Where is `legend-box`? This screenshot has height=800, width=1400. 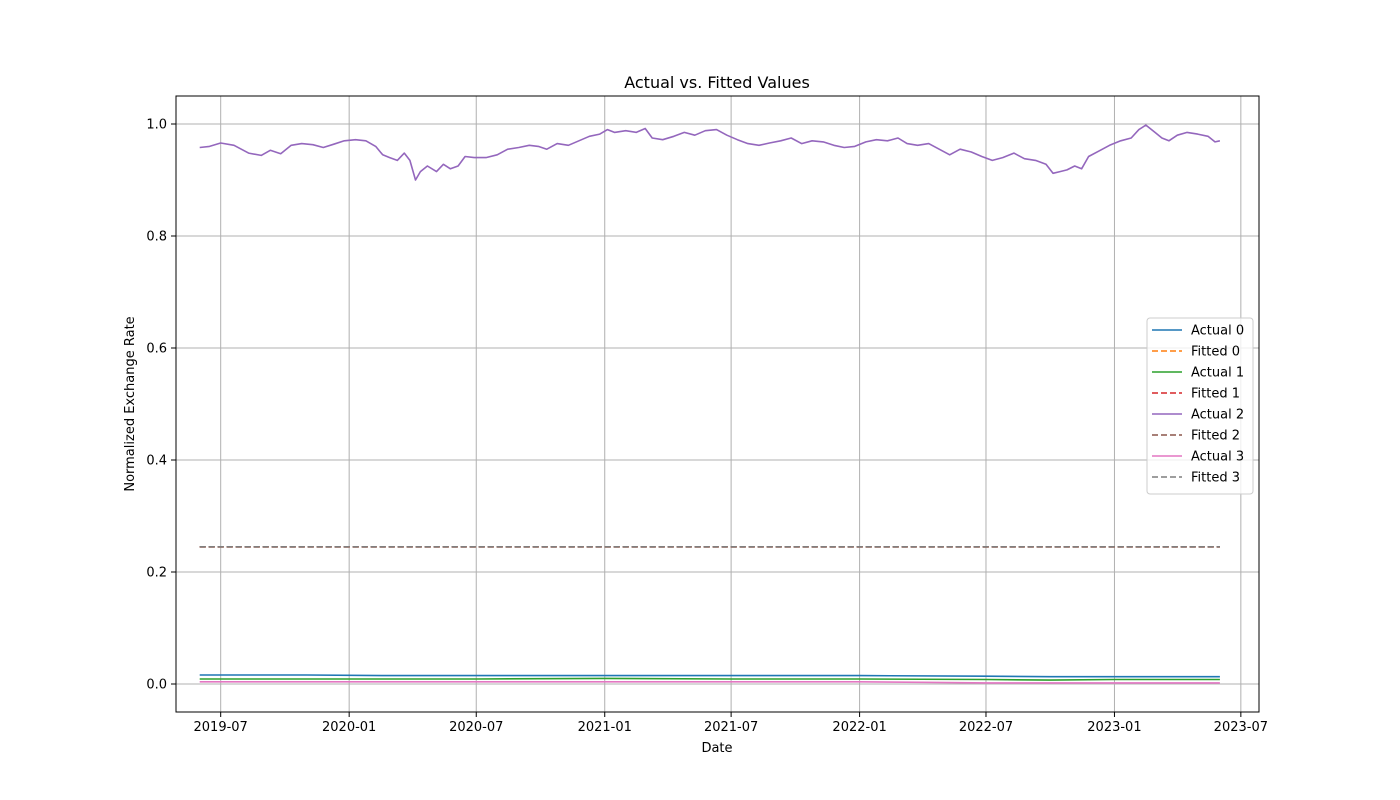 legend-box is located at coordinates (1200, 406).